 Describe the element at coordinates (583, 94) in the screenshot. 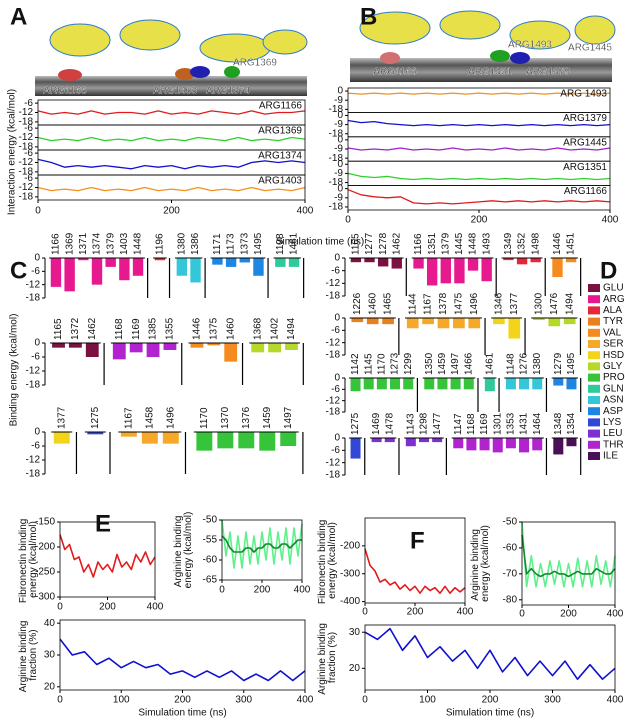

I see `series-label: ARG 1493` at that location.